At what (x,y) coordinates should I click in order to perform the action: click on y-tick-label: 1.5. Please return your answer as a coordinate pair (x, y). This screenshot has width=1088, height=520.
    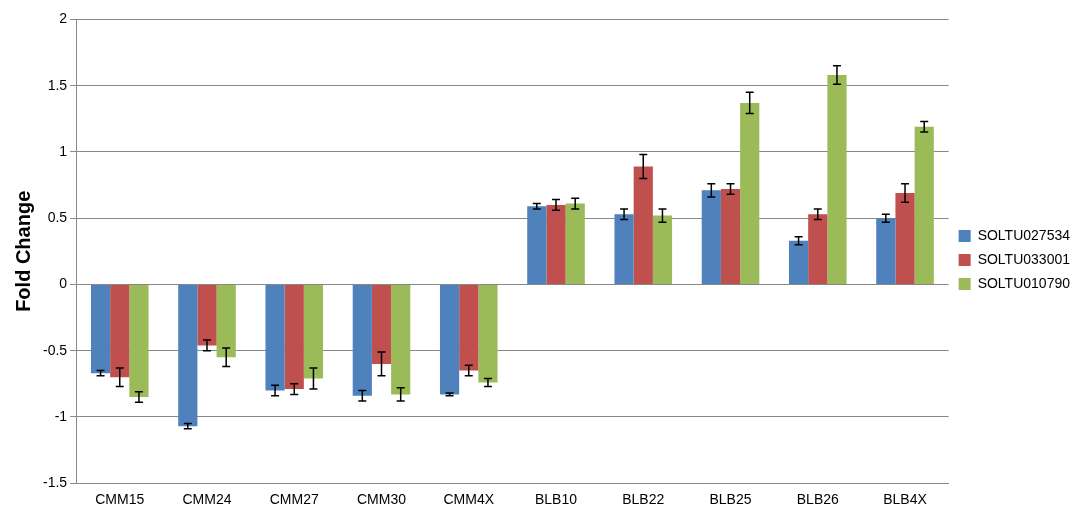
    Looking at the image, I should click on (57, 84).